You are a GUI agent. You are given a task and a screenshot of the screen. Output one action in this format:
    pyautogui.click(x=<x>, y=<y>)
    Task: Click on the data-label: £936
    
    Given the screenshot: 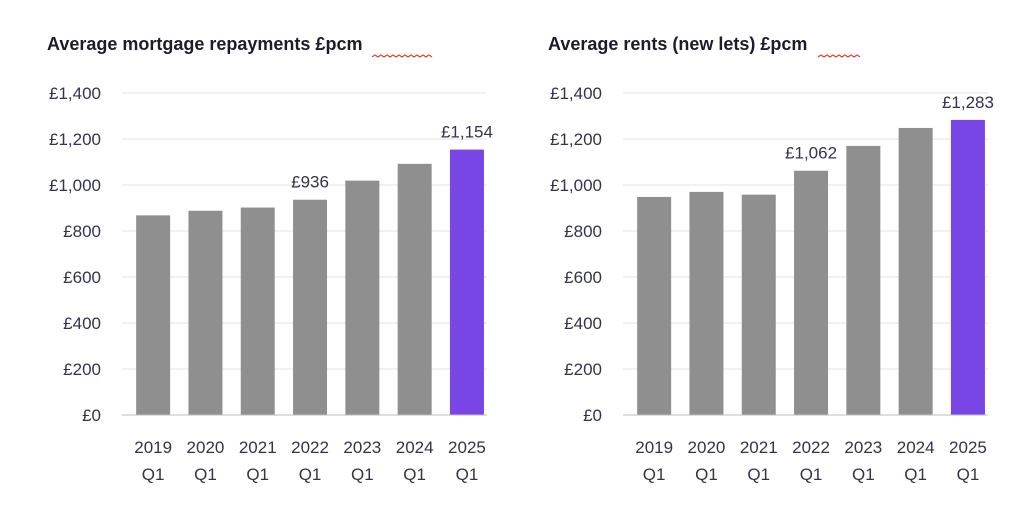 What is the action you would take?
    pyautogui.click(x=310, y=182)
    